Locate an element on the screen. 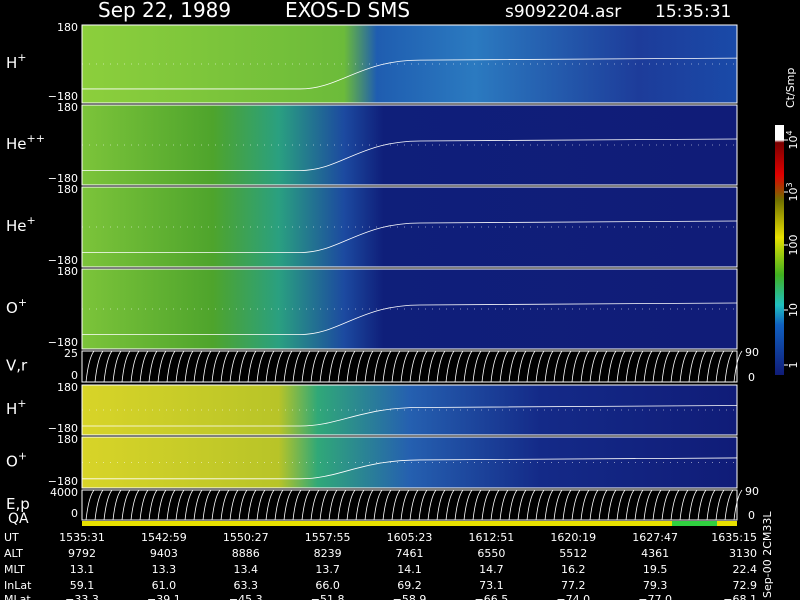  colorbar-tick: 104 is located at coordinates (792, 139).